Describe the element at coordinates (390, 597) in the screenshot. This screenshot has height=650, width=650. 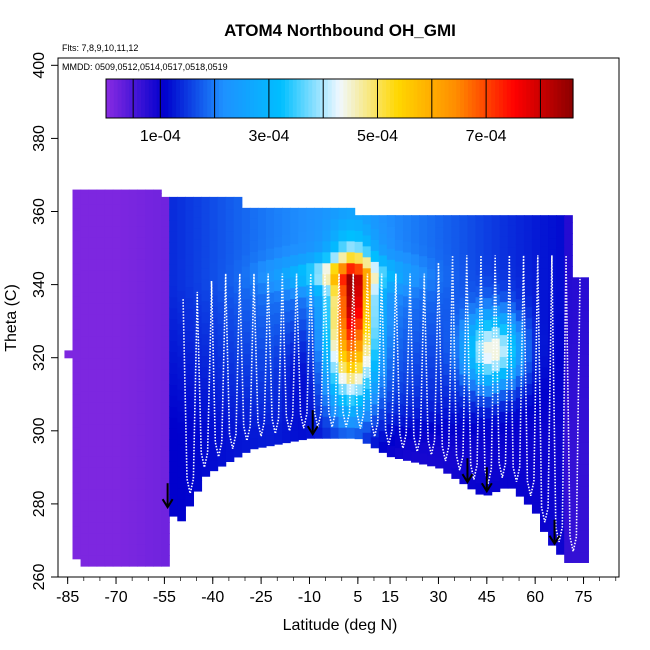
I see `x-tick-label: 15` at that location.